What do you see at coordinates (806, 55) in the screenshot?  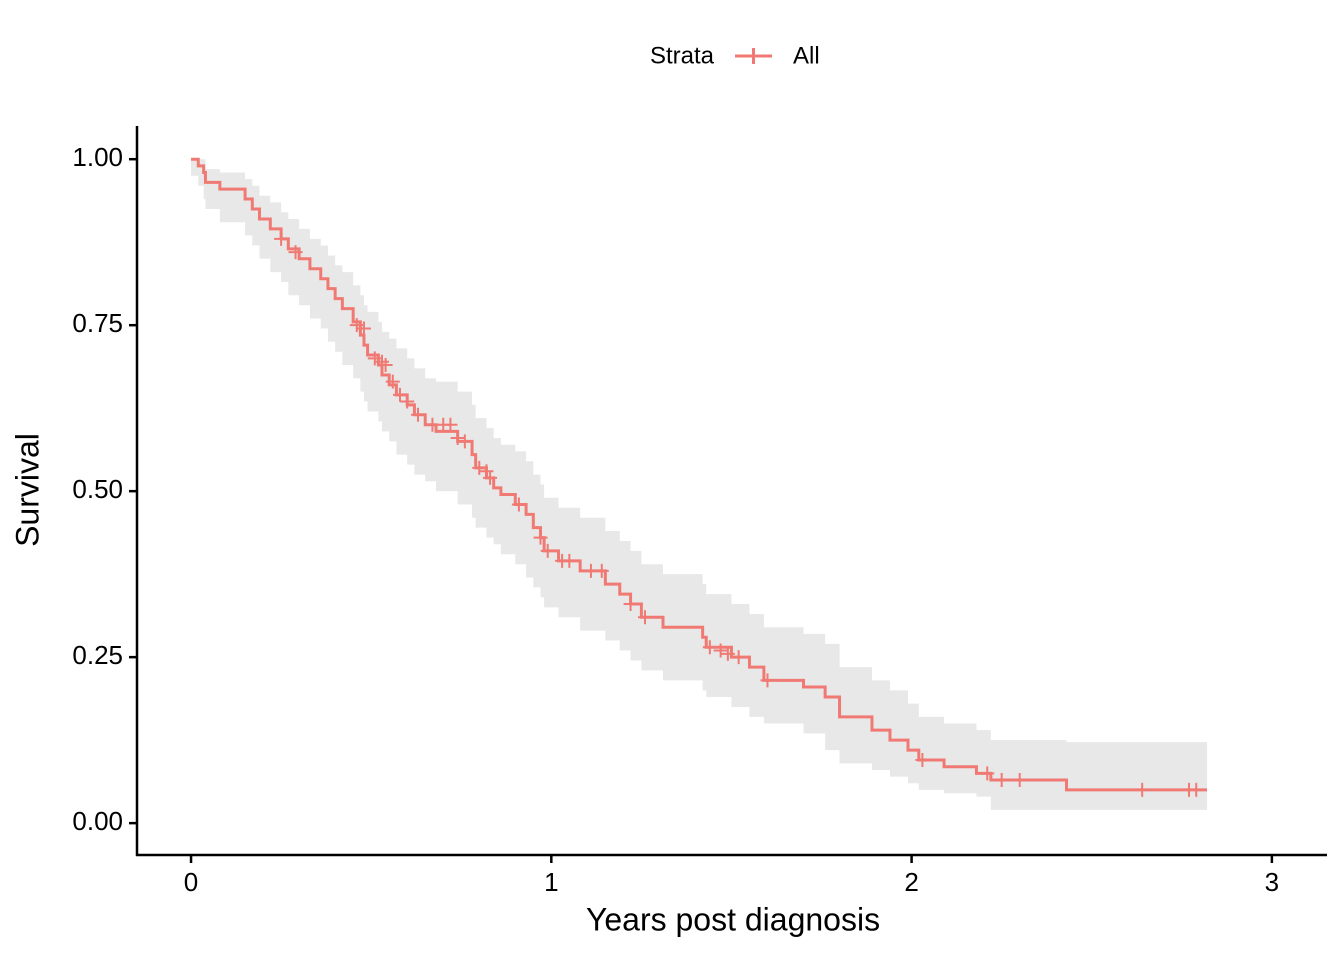 I see `legend-label: All` at bounding box center [806, 55].